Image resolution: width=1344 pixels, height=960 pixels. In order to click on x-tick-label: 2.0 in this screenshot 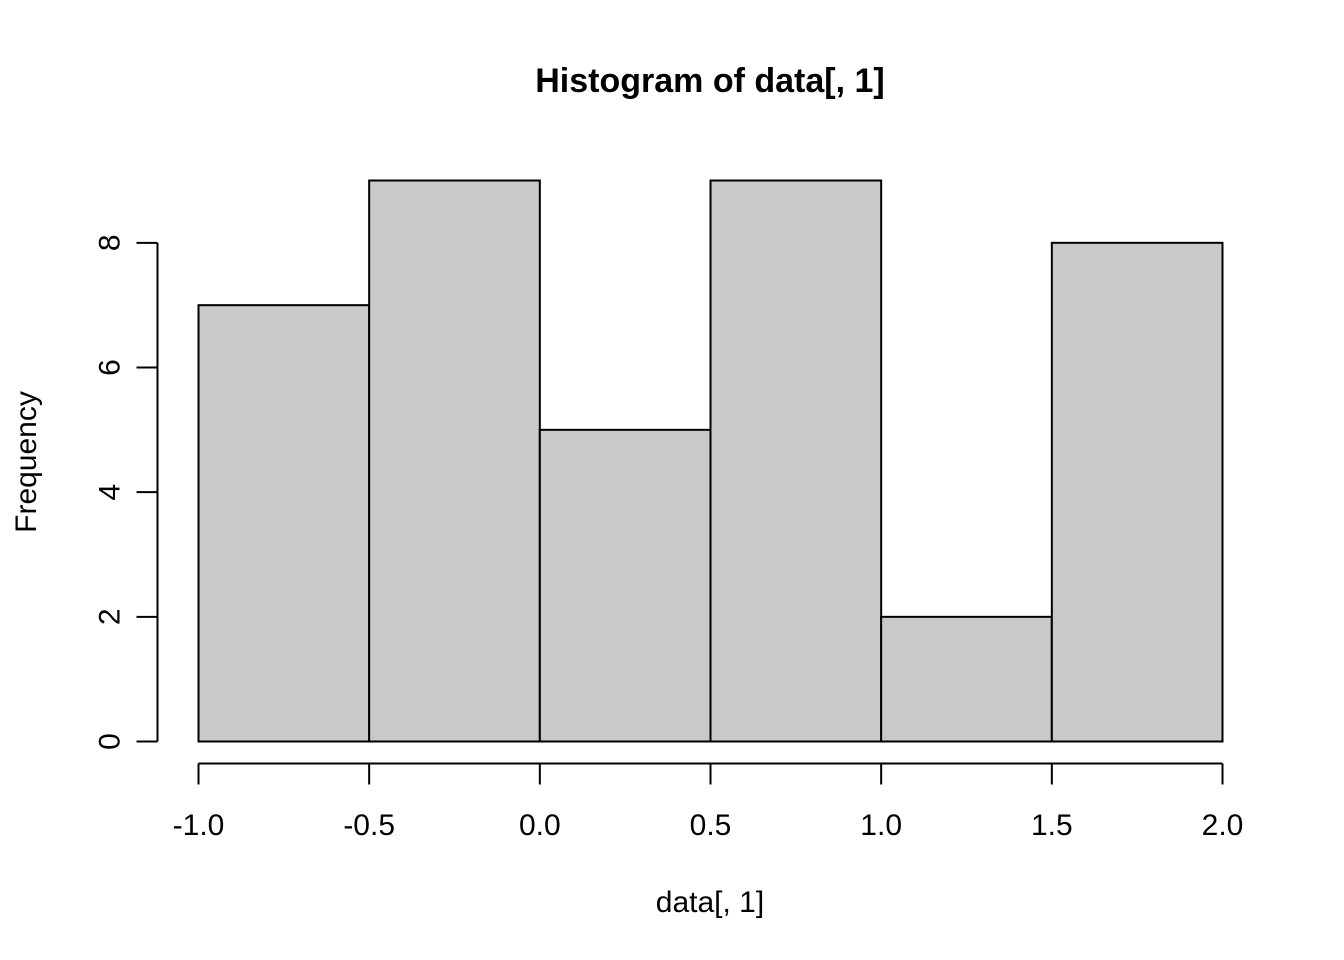, I will do `click(1223, 825)`.